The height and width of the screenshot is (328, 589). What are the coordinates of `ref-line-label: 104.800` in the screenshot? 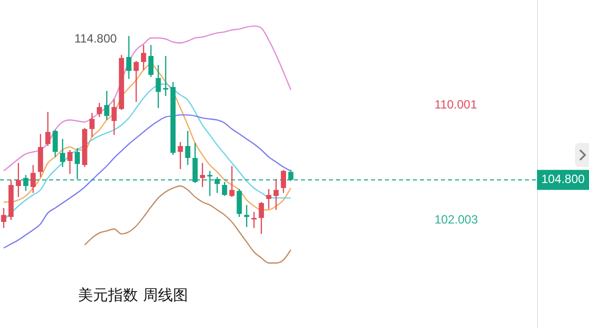 It's located at (563, 179).